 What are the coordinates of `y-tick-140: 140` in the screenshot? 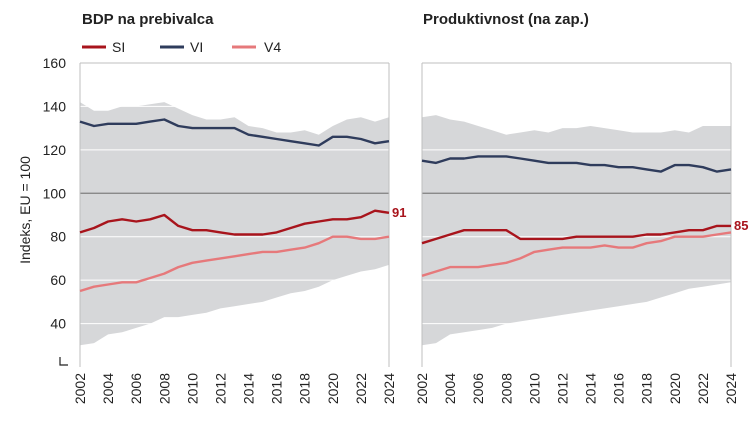 It's located at (55, 106).